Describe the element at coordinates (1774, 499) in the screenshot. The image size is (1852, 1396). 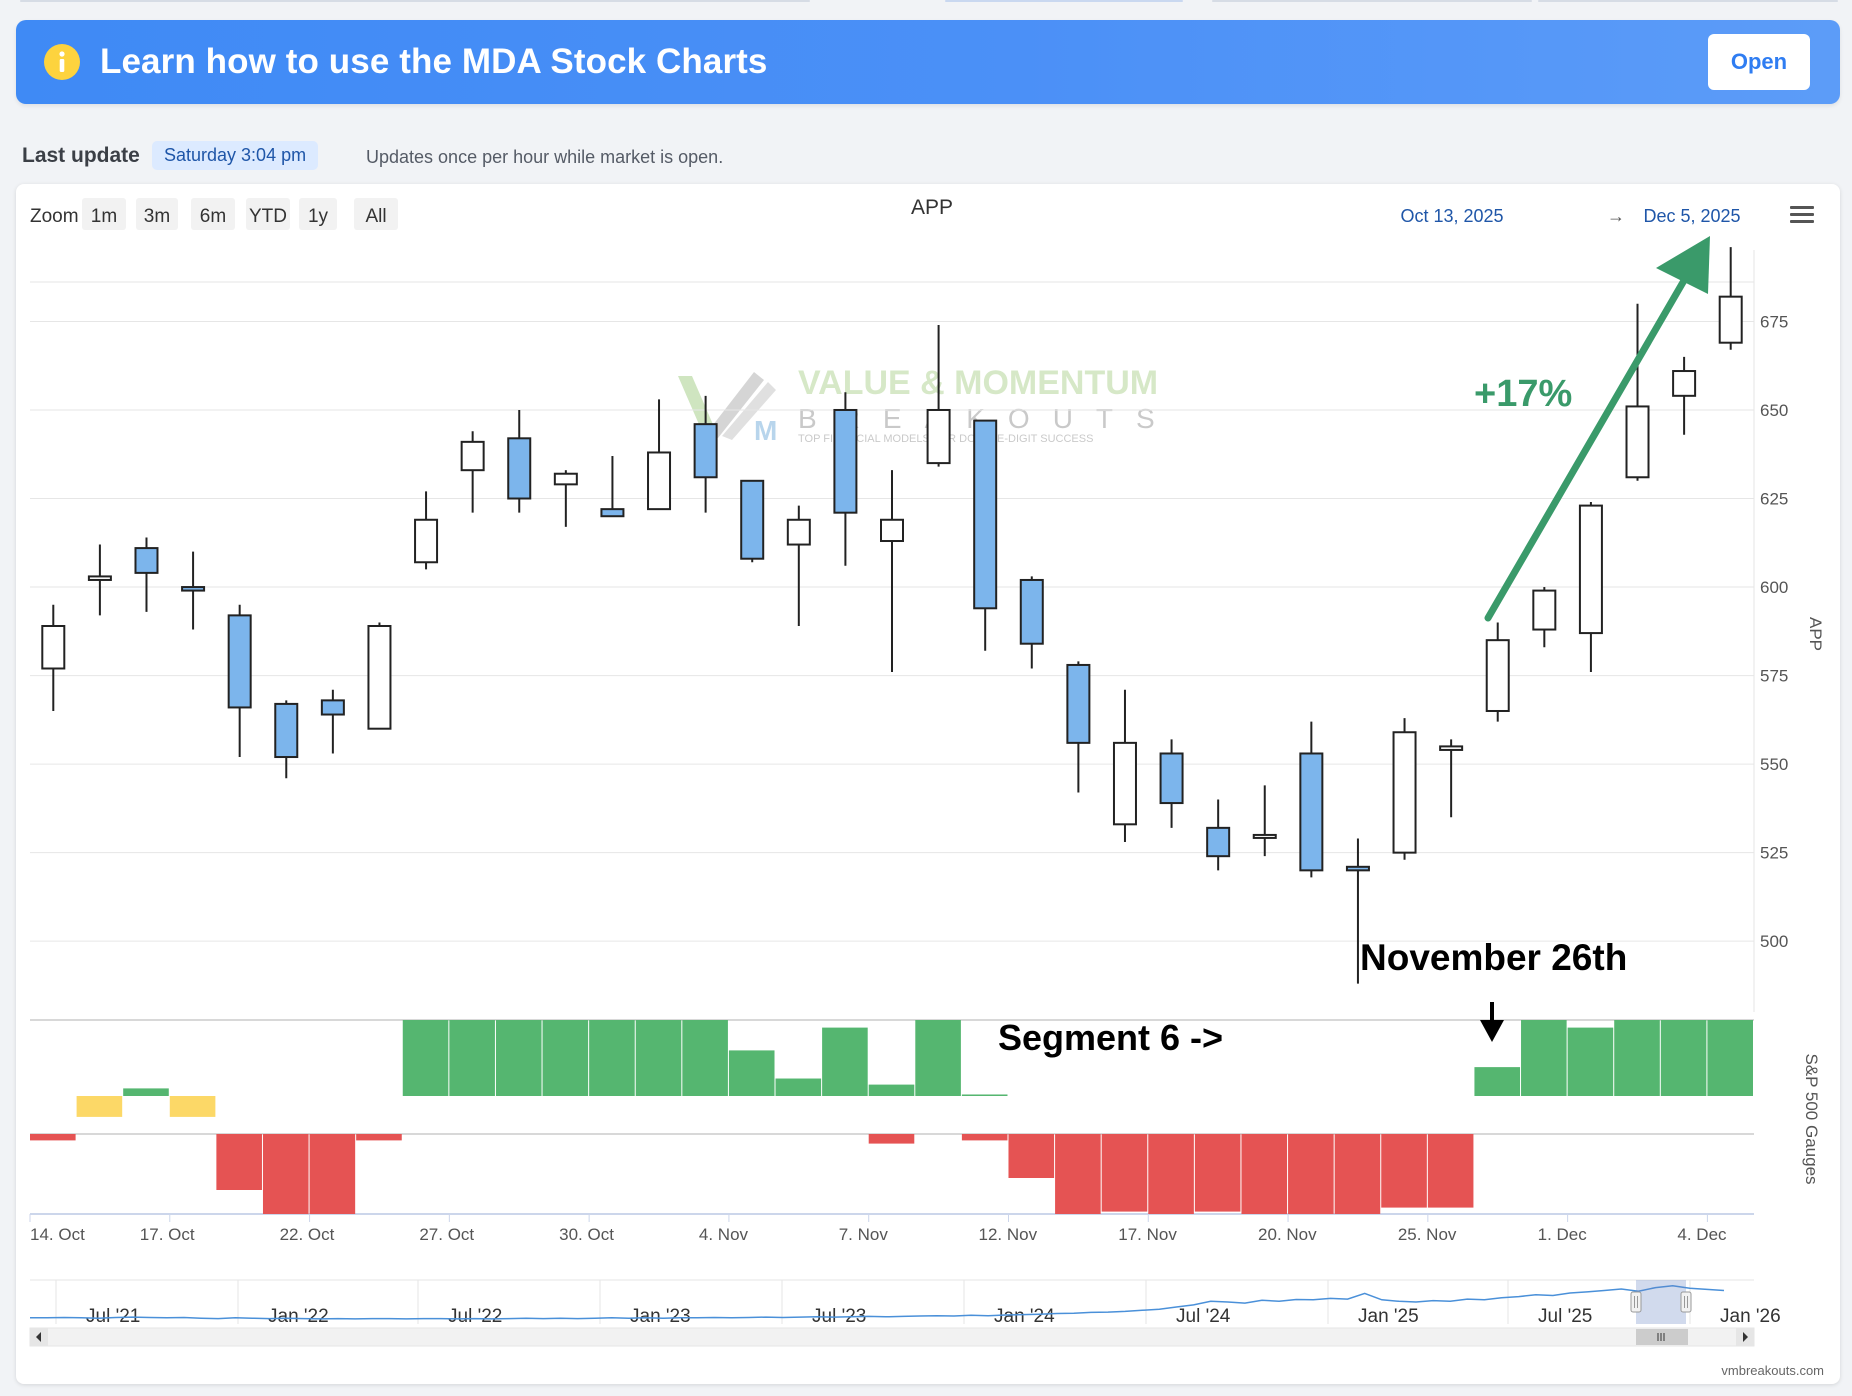
I see `price-tick-label: 625` at that location.